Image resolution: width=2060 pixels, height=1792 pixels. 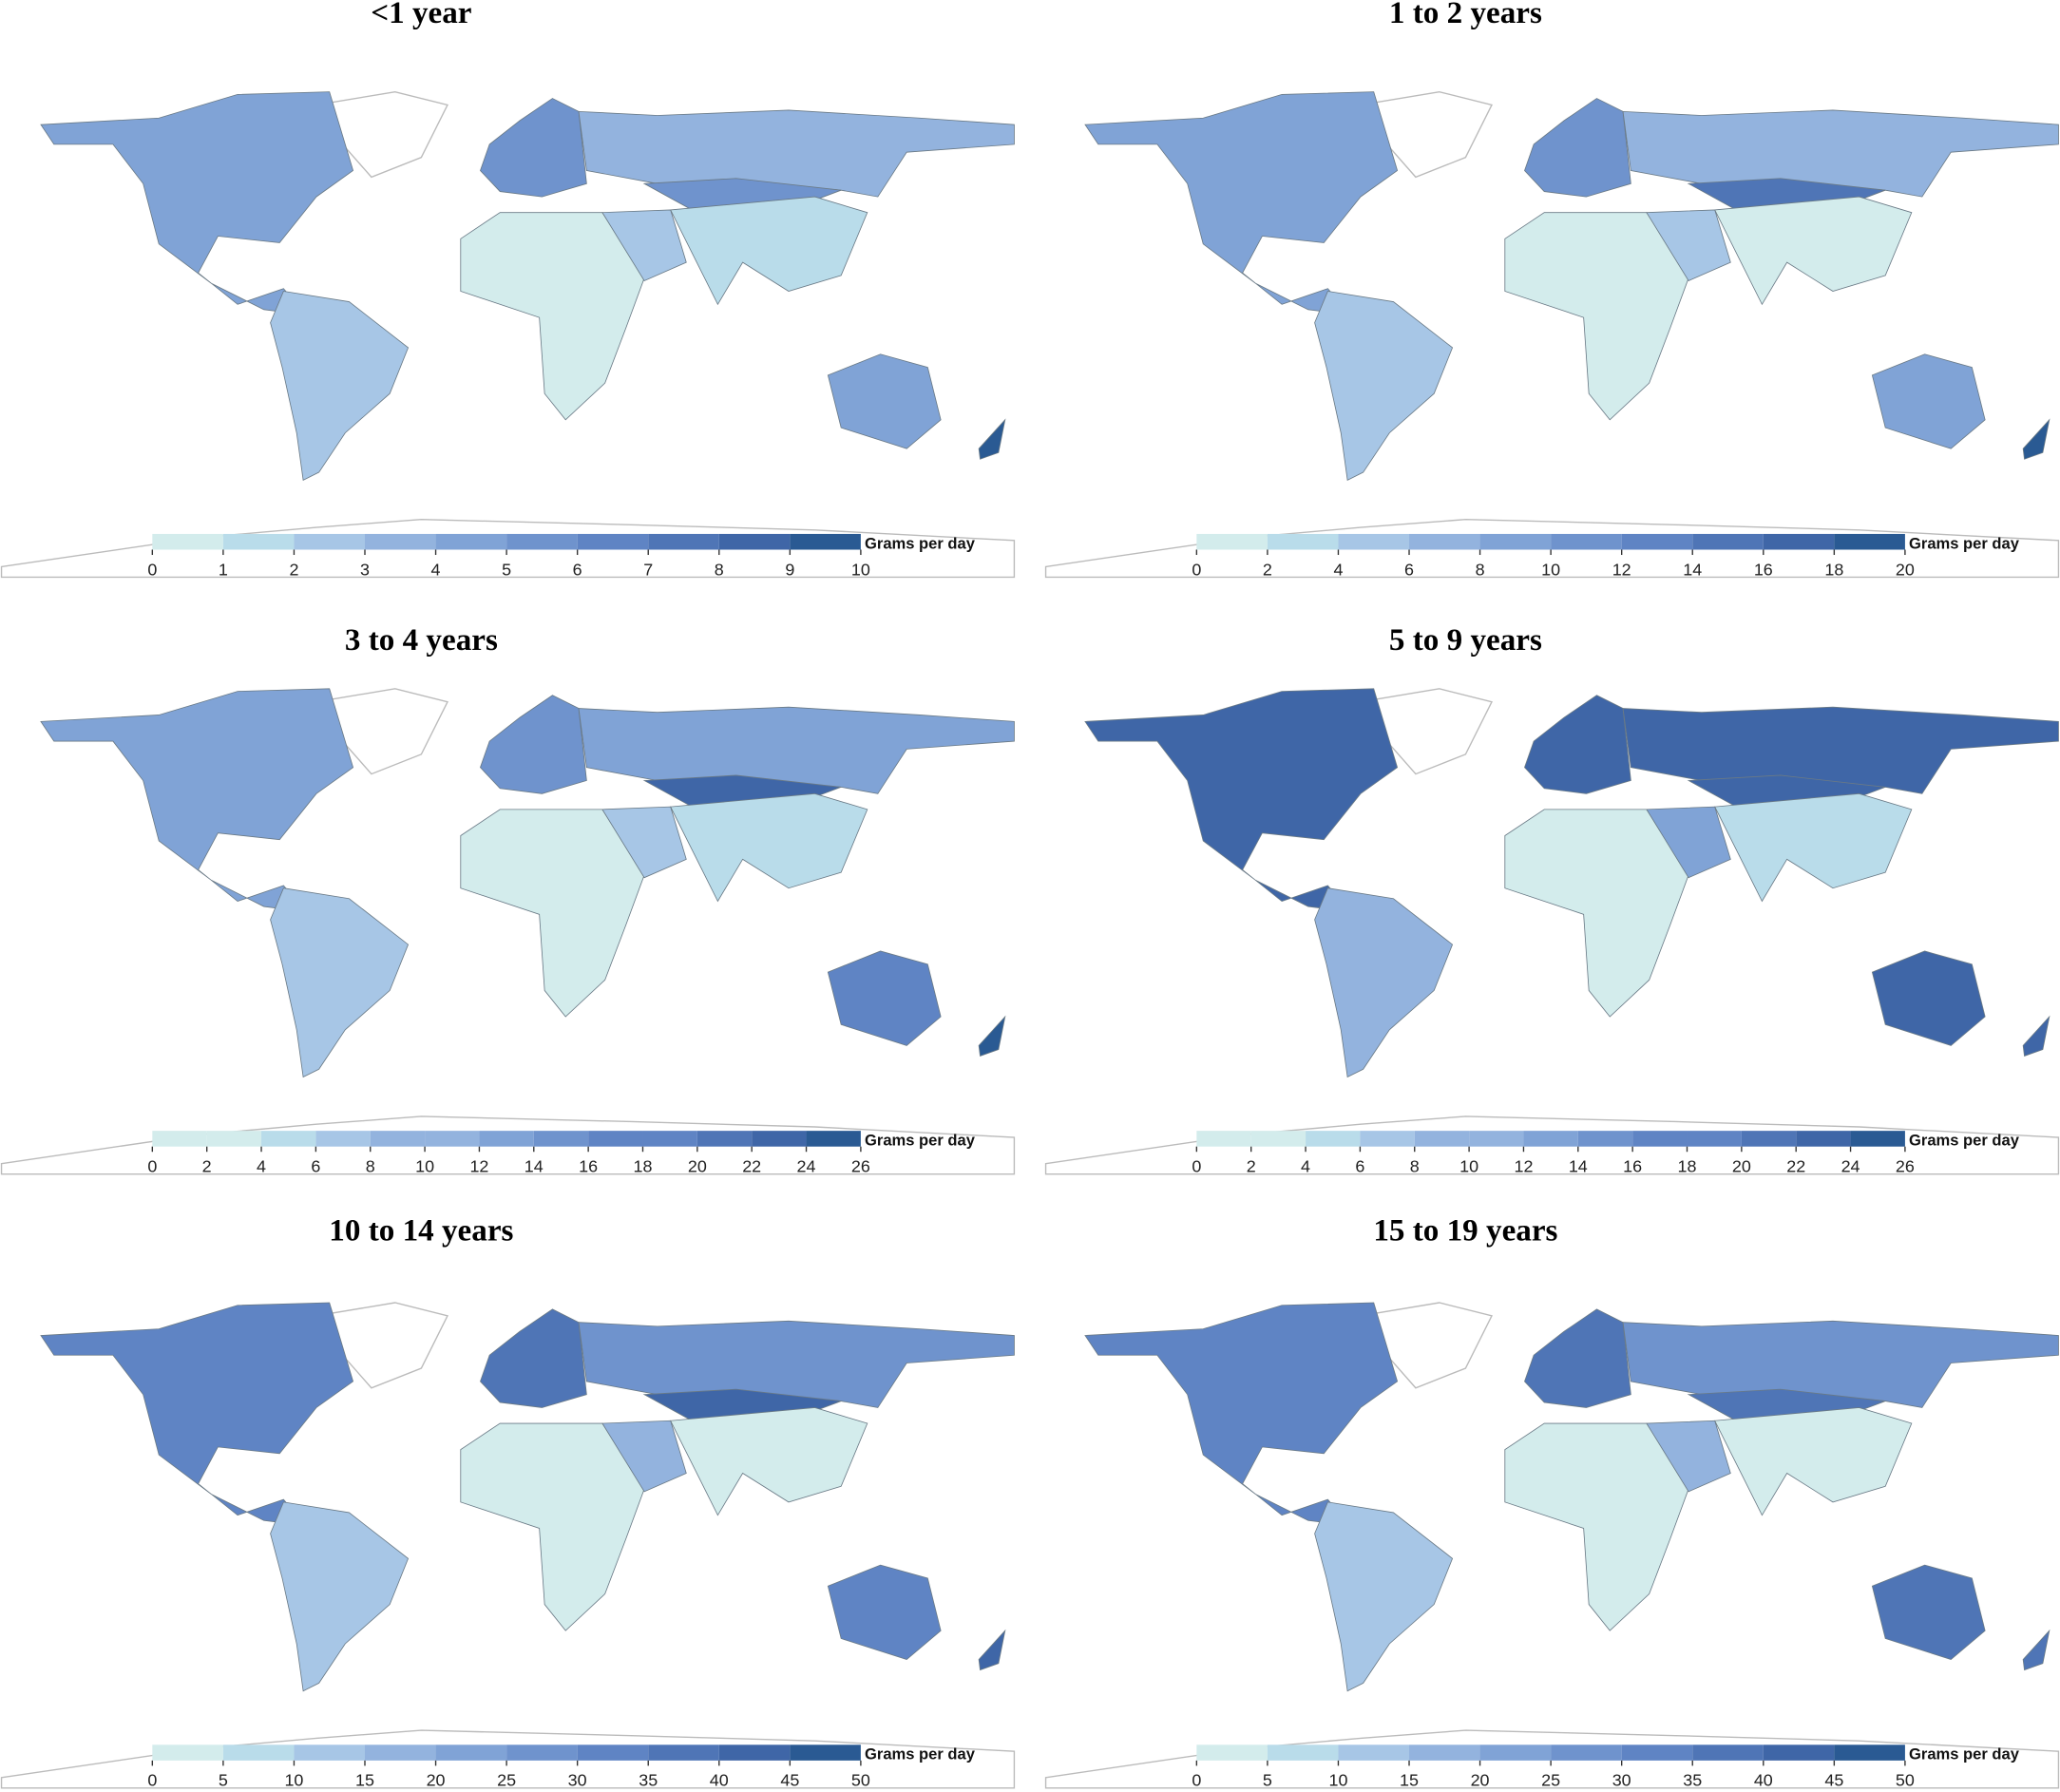 What do you see at coordinates (365, 570) in the screenshot?
I see `legend-tick-label: 3` at bounding box center [365, 570].